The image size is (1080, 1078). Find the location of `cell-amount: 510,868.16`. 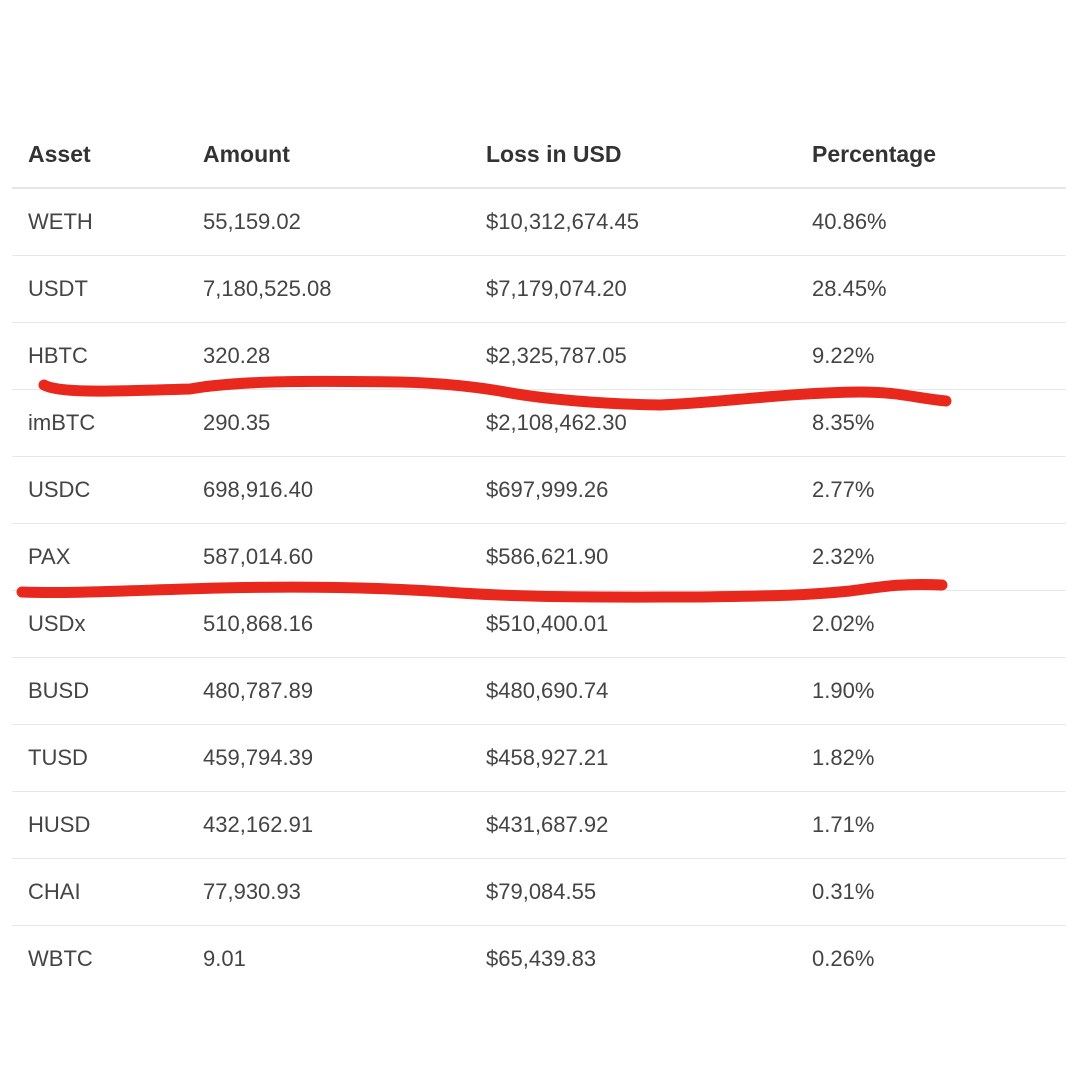

cell-amount: 510,868.16 is located at coordinates (328, 624).